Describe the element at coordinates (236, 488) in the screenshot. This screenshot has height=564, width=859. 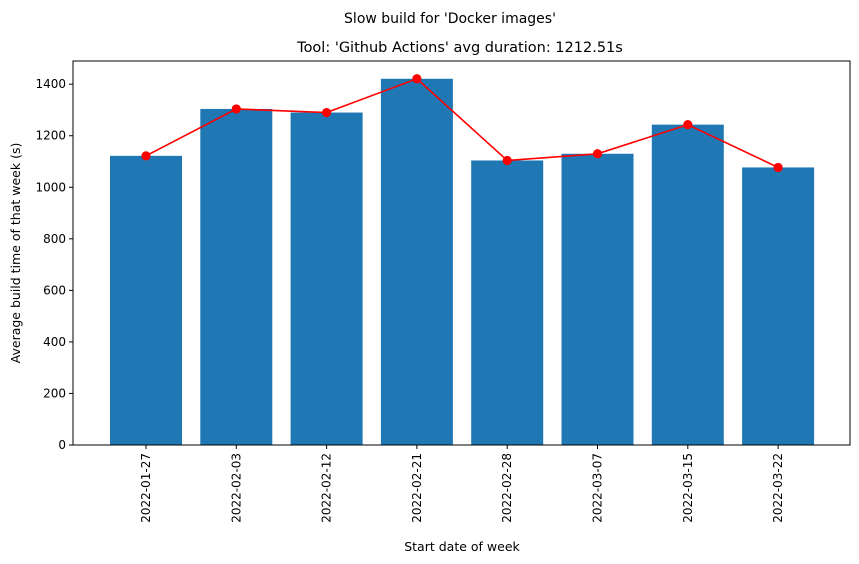
I see `x-tick-label: 2022-02-03` at that location.